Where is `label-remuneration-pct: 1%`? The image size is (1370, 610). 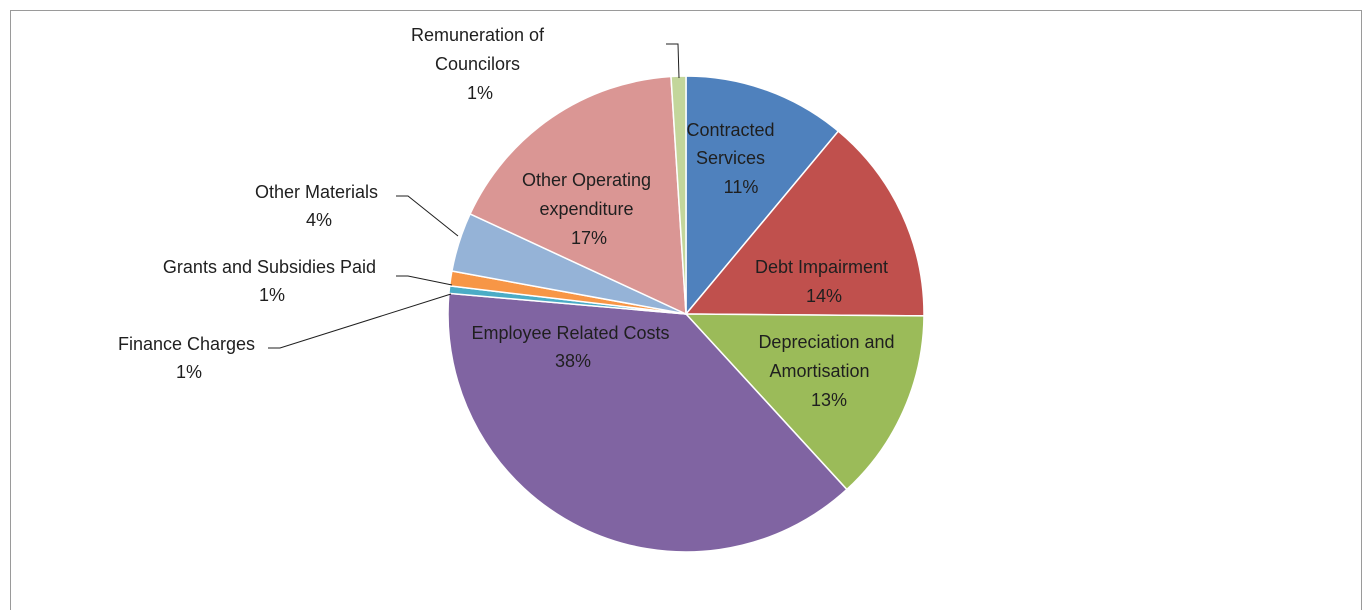
label-remuneration-pct: 1% is located at coordinates (480, 93).